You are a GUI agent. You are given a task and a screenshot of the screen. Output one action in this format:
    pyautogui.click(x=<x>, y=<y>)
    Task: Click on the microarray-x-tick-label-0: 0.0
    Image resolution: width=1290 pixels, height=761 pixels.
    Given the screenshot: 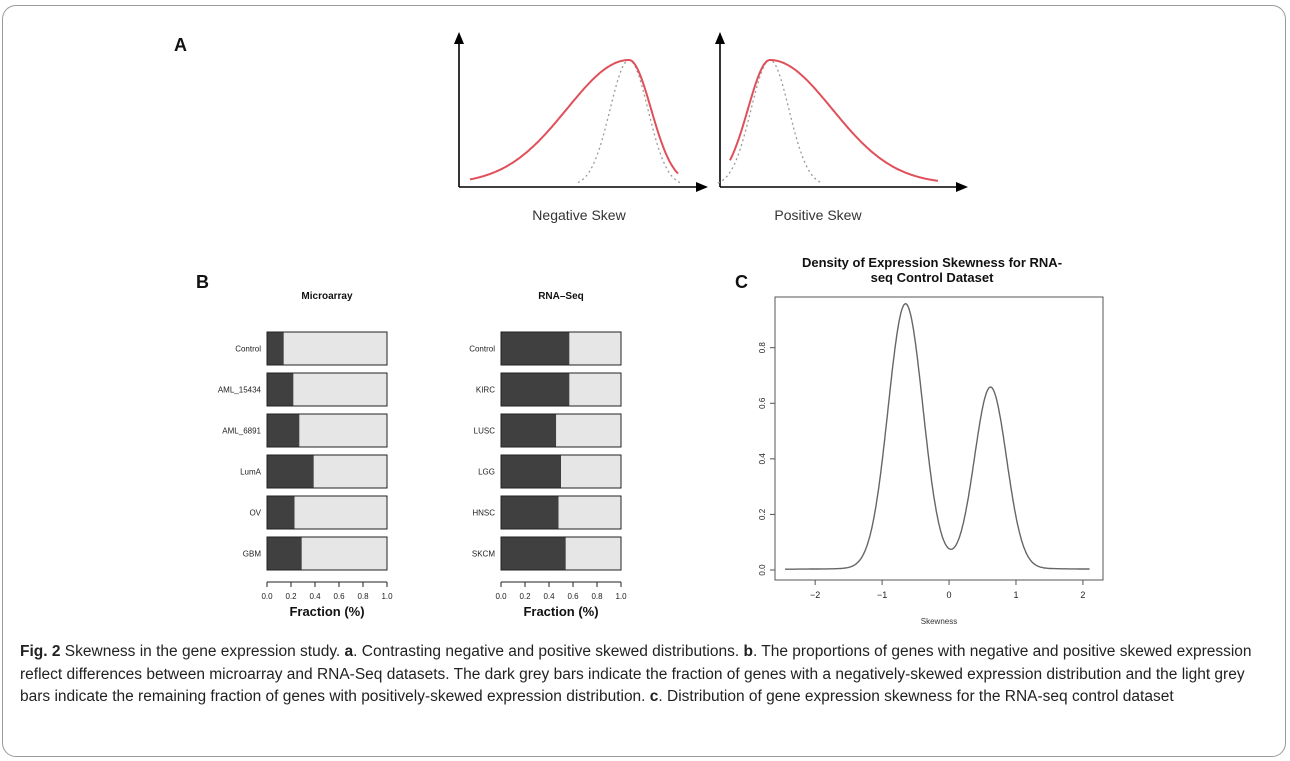 What is the action you would take?
    pyautogui.click(x=267, y=596)
    